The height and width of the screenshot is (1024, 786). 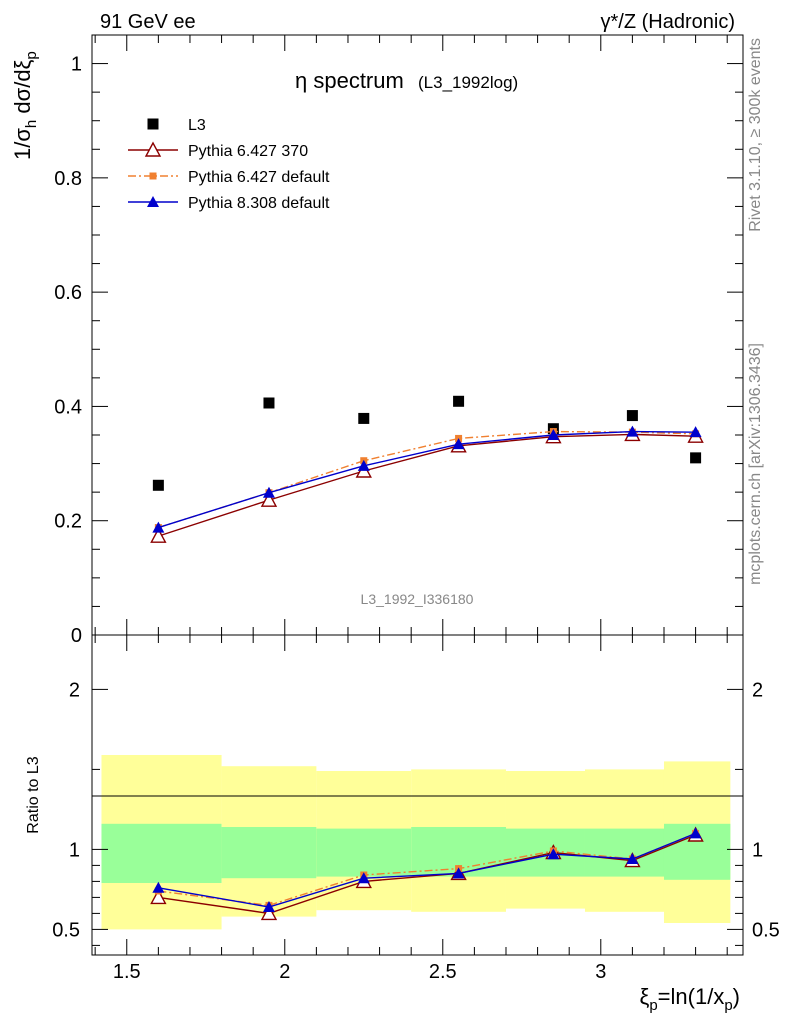 What do you see at coordinates (68, 407) in the screenshot?
I see `main-ytick-label: 0.4` at bounding box center [68, 407].